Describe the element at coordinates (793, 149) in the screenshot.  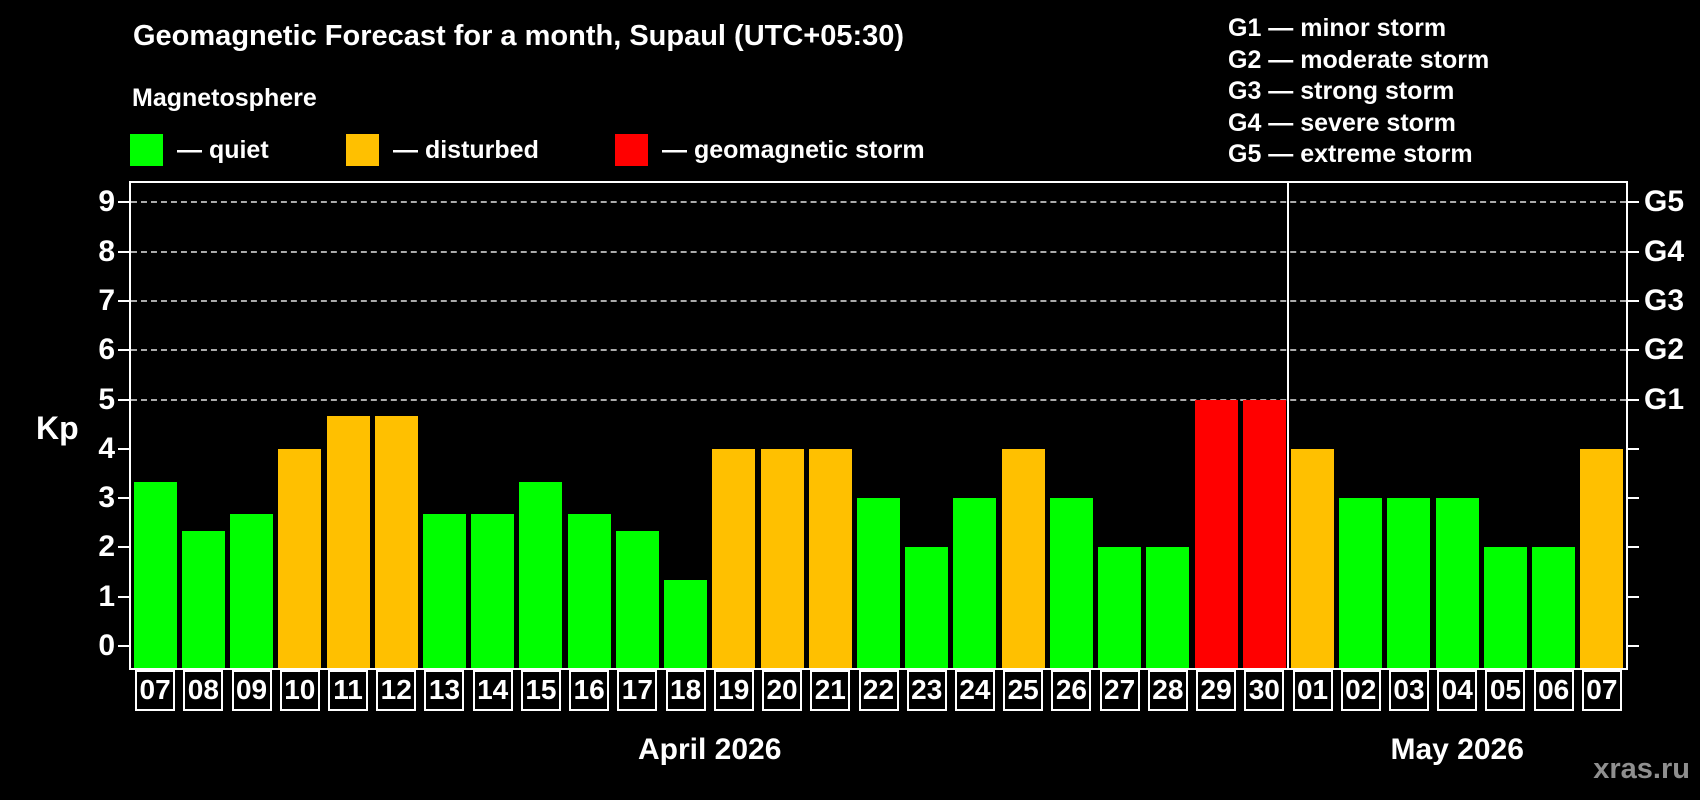
I see `legend-item-label: — geomagnetic storm` at that location.